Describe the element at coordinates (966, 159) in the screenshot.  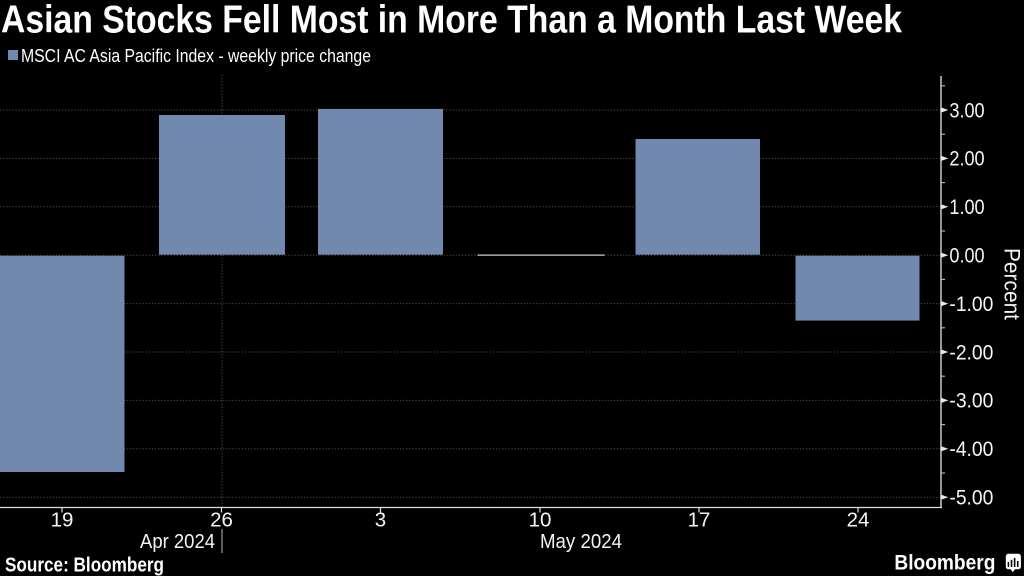
I see `svg-text: 2.00` at that location.